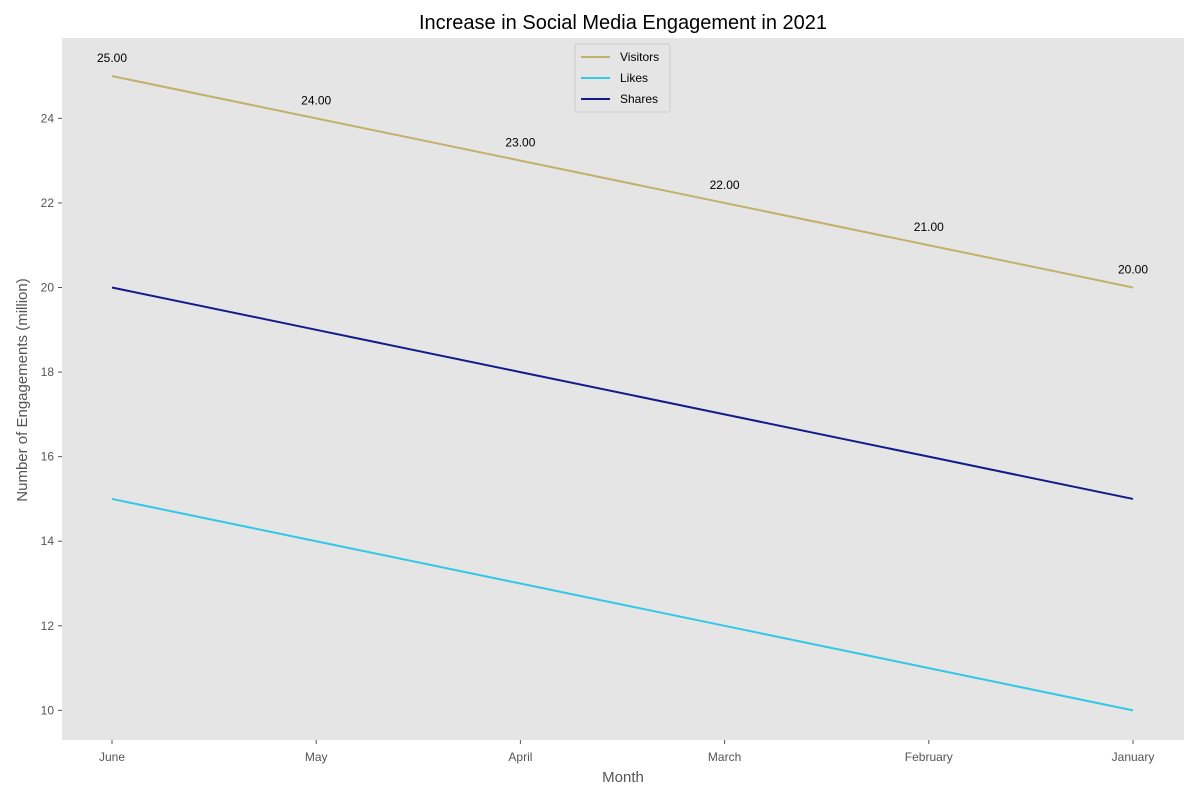 This screenshot has height=800, width=1200. I want to click on x-tick-label: April, so click(520, 757).